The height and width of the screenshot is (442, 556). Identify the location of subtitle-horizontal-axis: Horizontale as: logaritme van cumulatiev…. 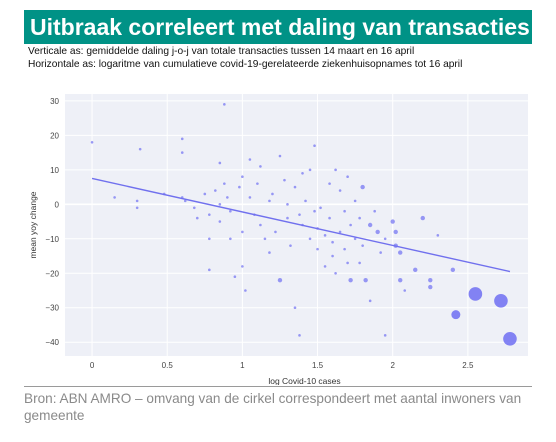
(245, 64).